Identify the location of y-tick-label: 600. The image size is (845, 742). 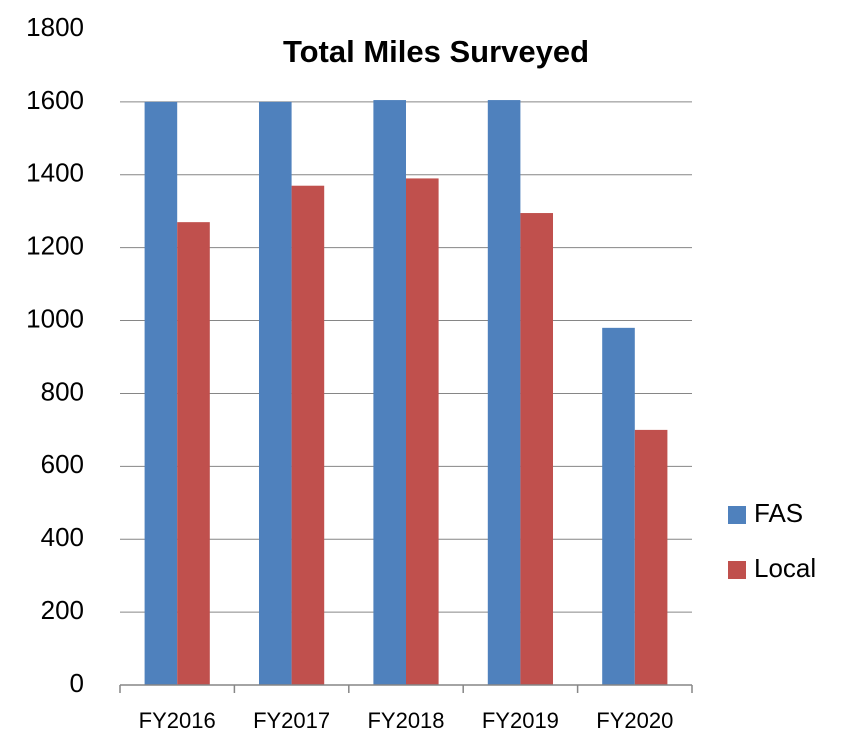
(62, 464).